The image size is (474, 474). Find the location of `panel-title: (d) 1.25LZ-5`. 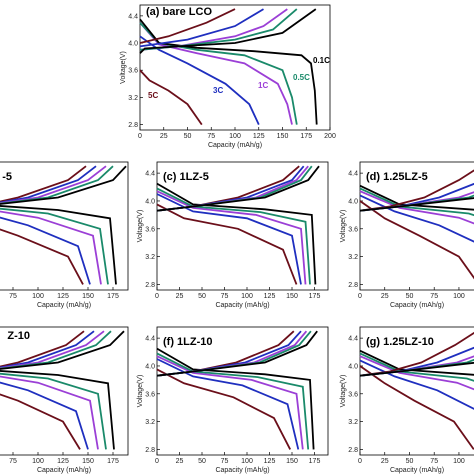

panel-title: (d) 1.25LZ-5 is located at coordinates (397, 177).